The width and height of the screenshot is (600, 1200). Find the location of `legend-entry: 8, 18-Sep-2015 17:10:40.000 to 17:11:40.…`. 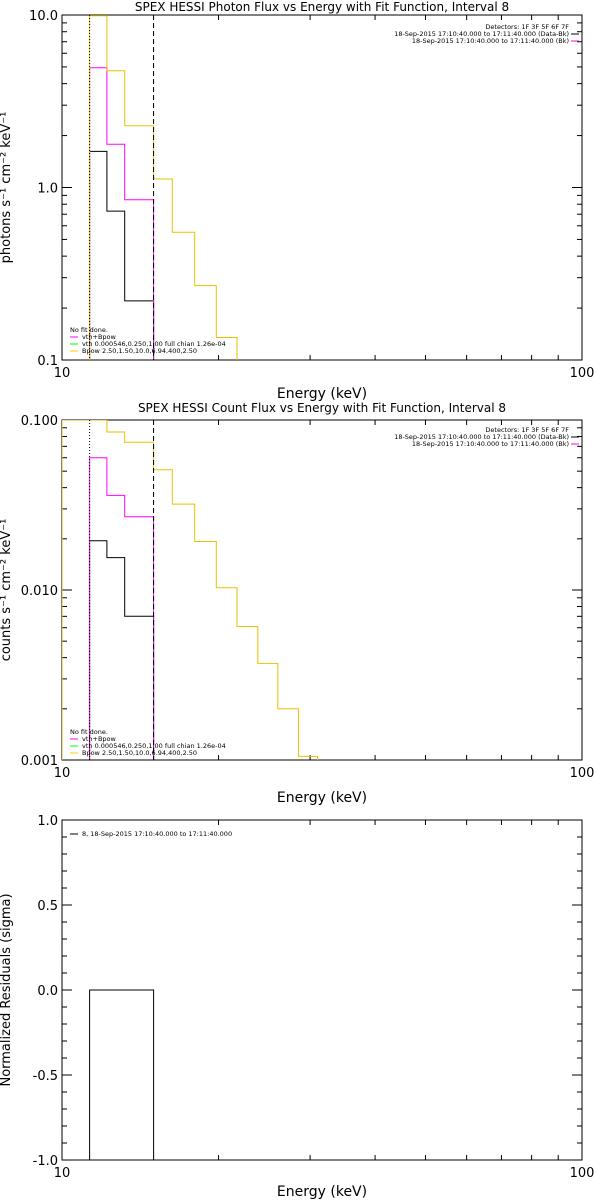

legend-entry: 8, 18-Sep-2015 17:10:40.000 to 17:11:40.… is located at coordinates (157, 834).